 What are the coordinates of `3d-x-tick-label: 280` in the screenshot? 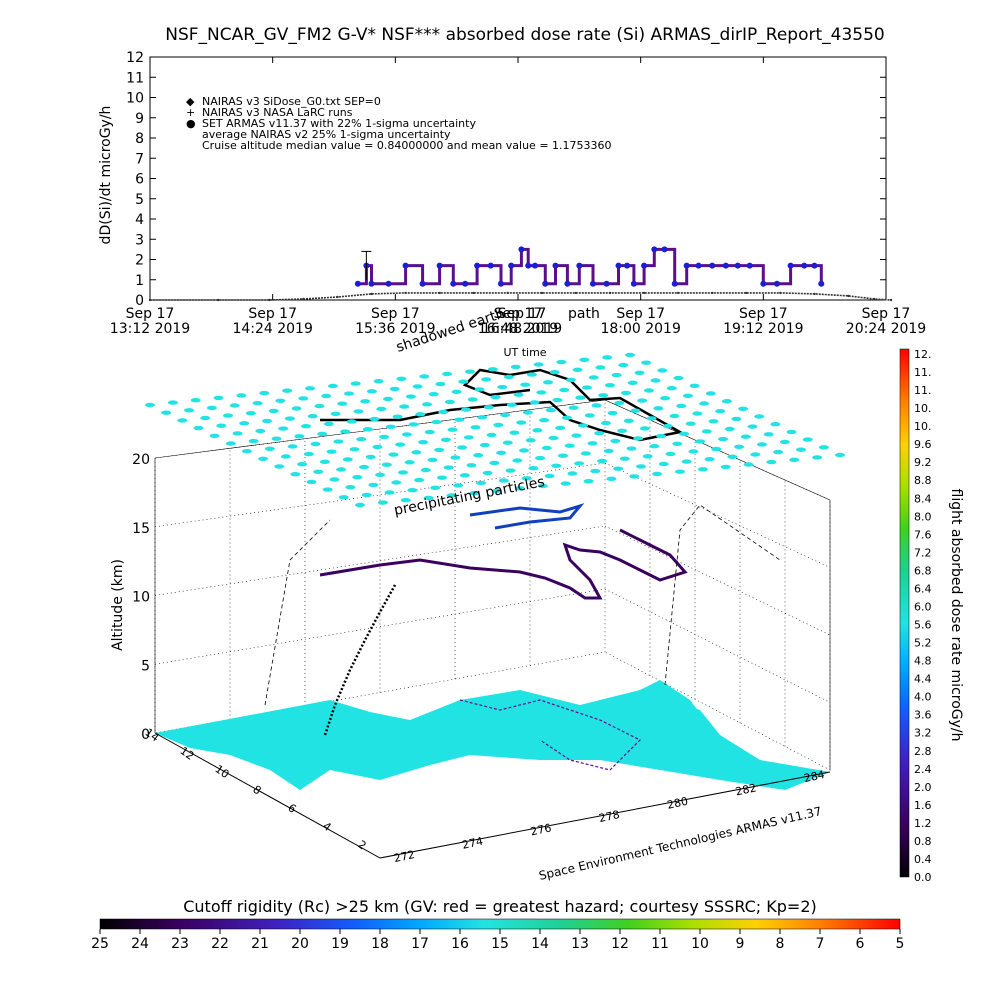 It's located at (677, 803).